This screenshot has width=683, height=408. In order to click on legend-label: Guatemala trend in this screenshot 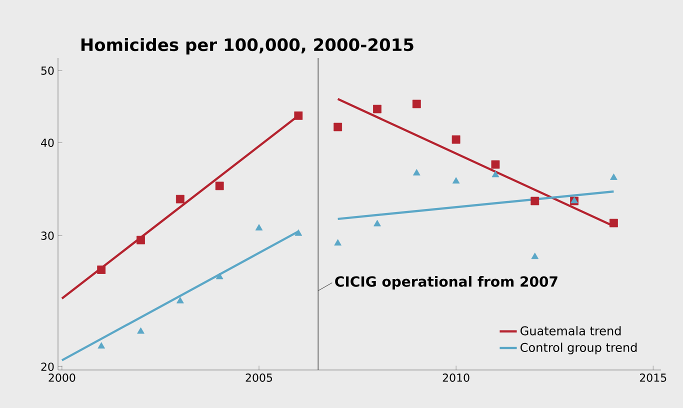, I will do `click(570, 331)`.